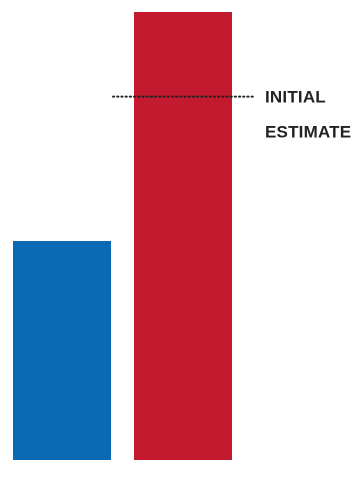 This screenshot has height=488, width=357. Describe the element at coordinates (295, 97) in the screenshot. I see `initial-estimate-label-line-1: INITIAL` at that location.